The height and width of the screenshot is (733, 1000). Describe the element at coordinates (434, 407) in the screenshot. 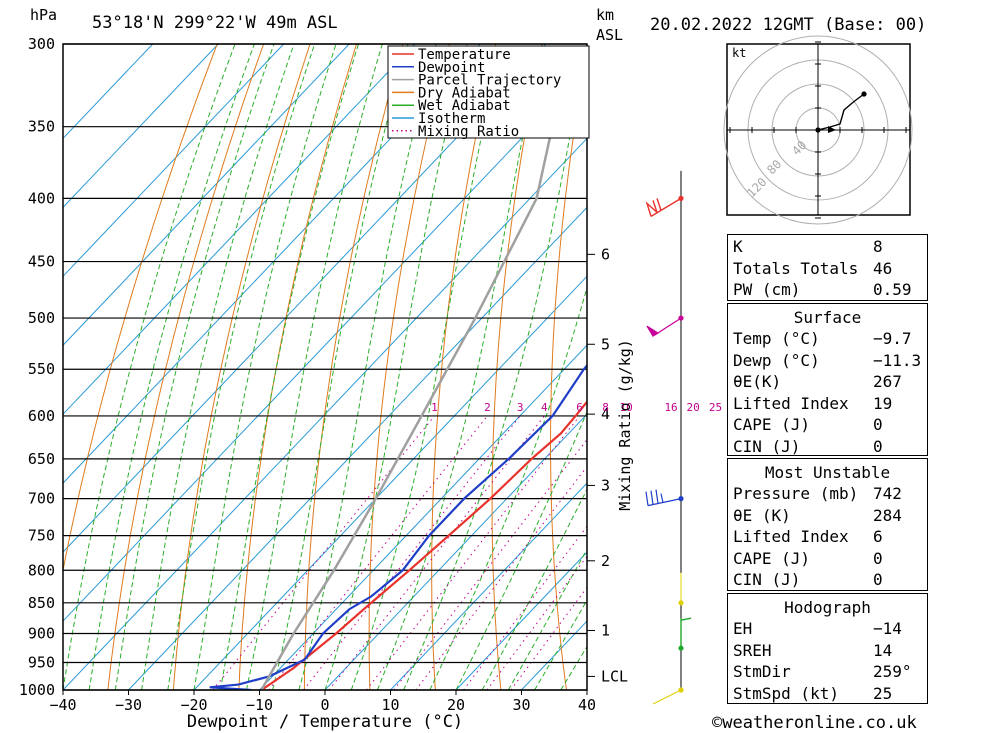

I see `mixing-ratio-label: 1` at that location.